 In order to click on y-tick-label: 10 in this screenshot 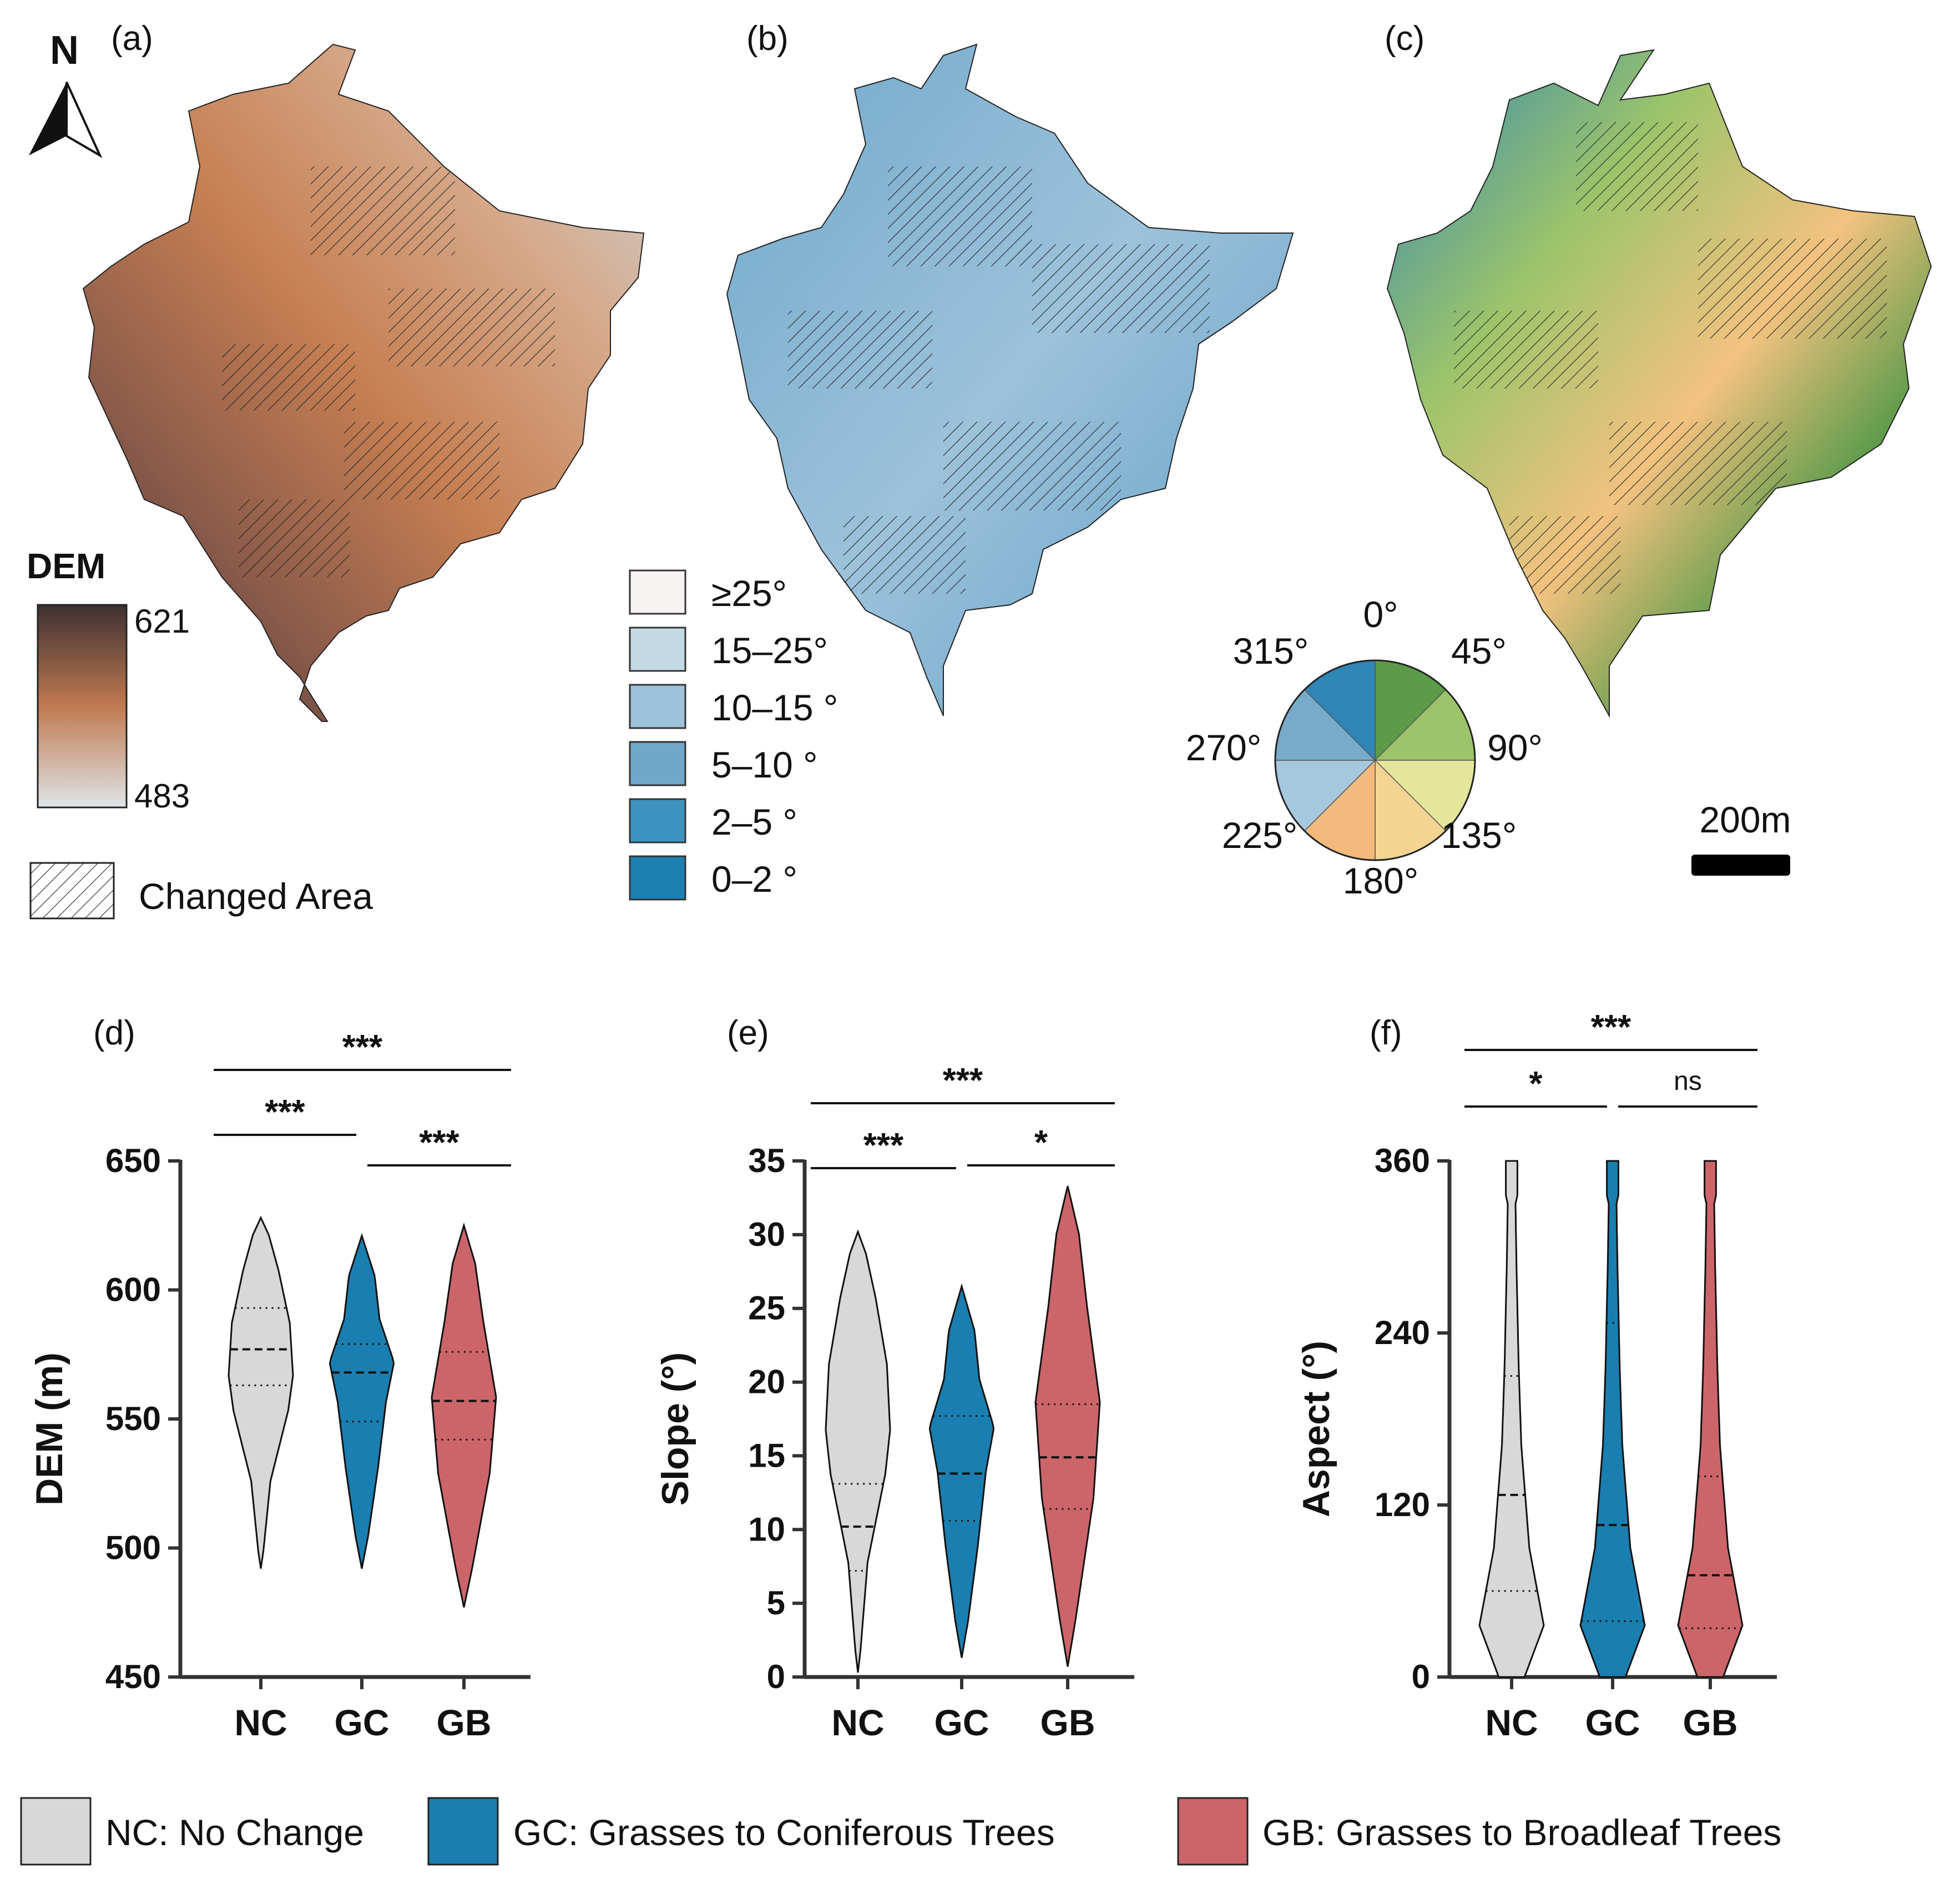, I will do `click(767, 1530)`.